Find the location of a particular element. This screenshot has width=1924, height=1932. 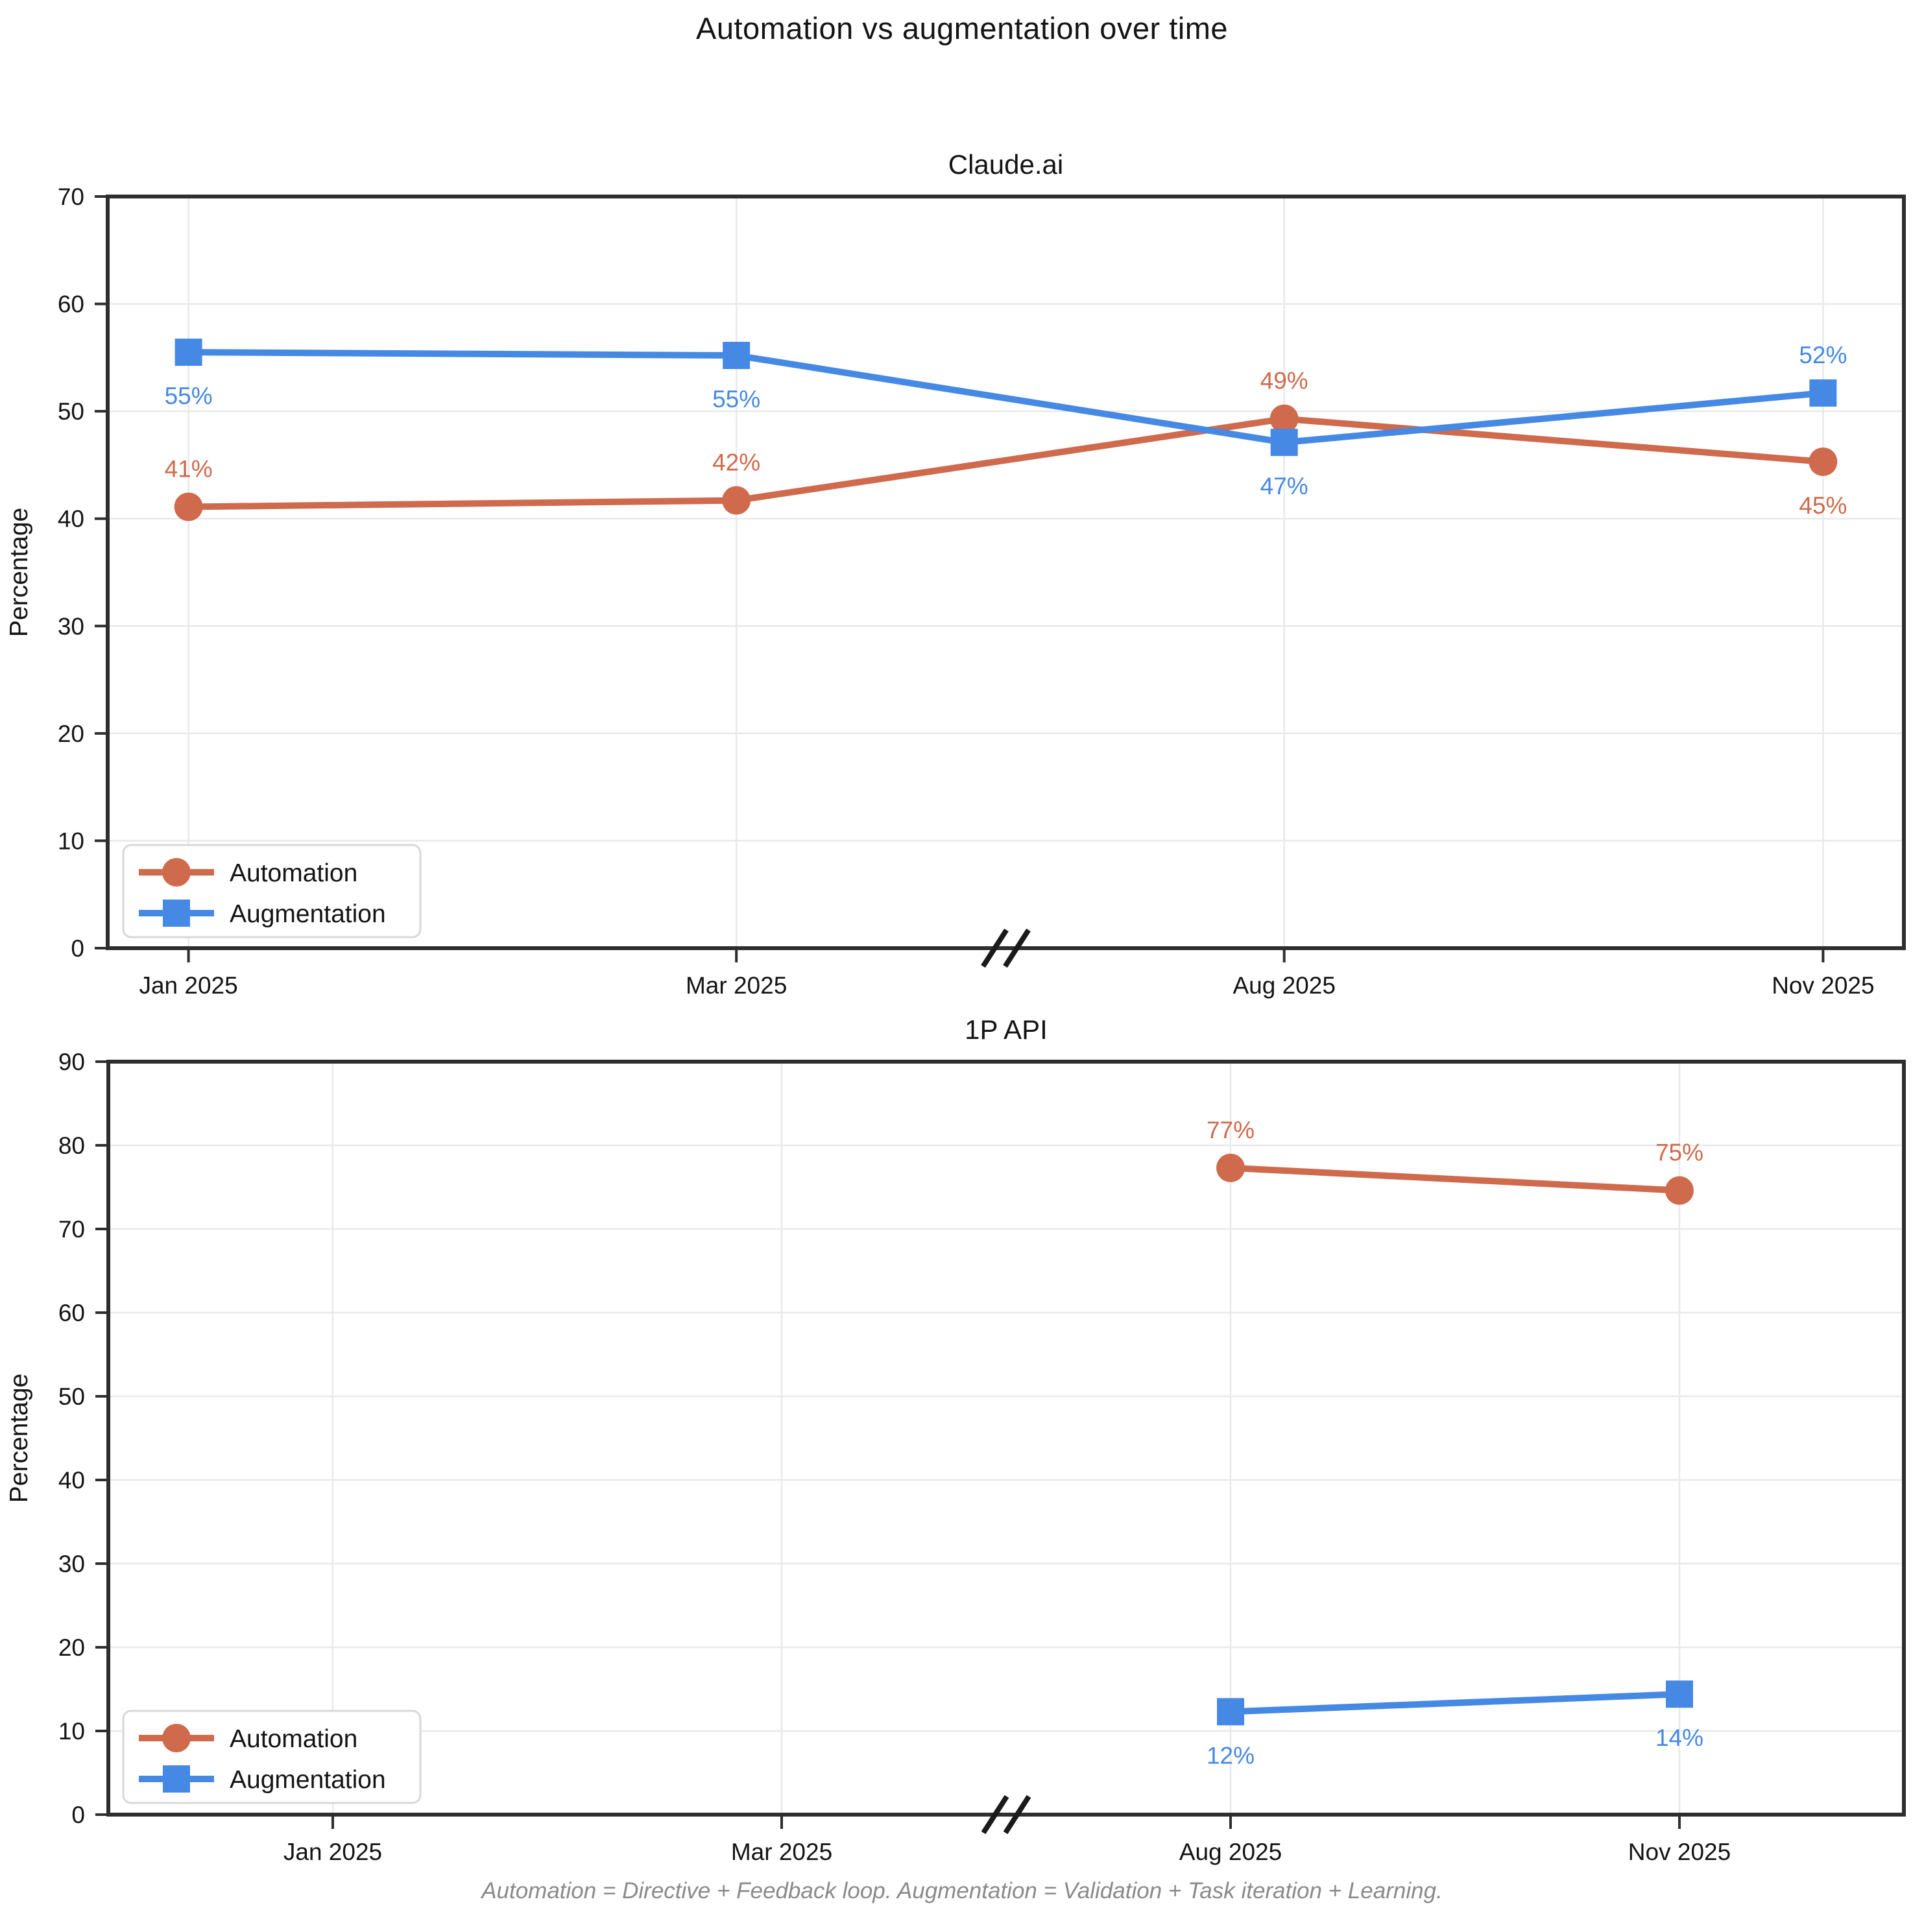

series-augmentation: 55% 55% 47% 52% is located at coordinates (1006, 419).